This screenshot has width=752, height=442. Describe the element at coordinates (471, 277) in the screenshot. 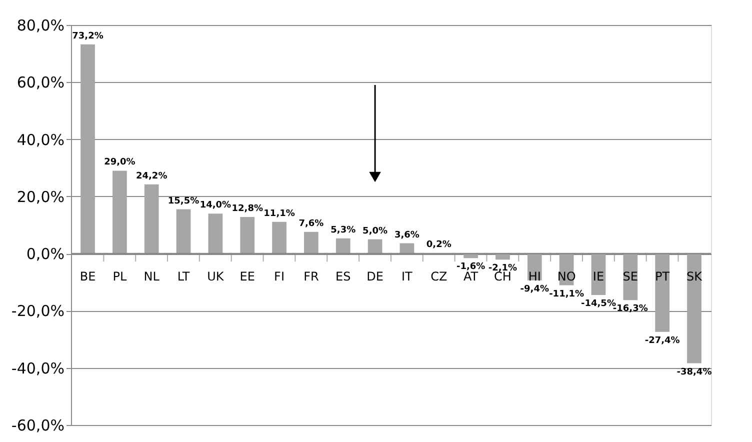

I see `x-tick-label: AT` at that location.